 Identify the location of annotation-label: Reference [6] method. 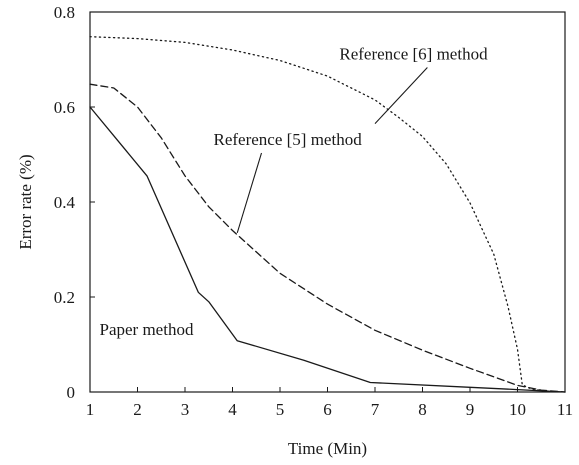
(413, 54).